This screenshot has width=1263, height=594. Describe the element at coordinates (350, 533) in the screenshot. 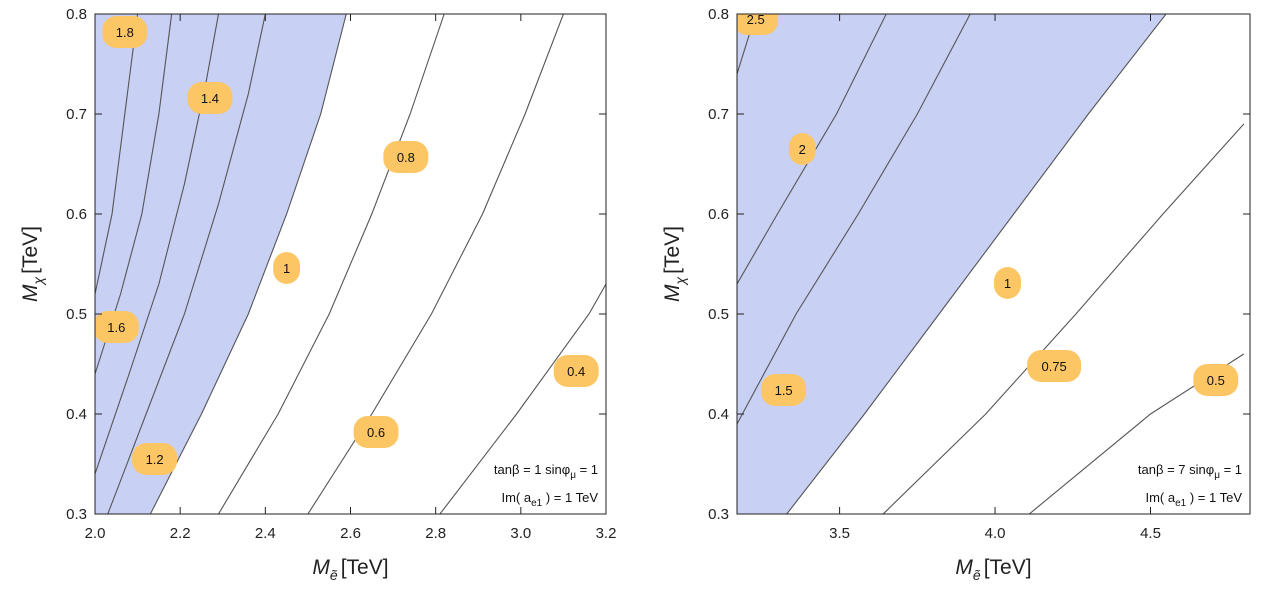

I see `x-tick-label: 2.6` at that location.